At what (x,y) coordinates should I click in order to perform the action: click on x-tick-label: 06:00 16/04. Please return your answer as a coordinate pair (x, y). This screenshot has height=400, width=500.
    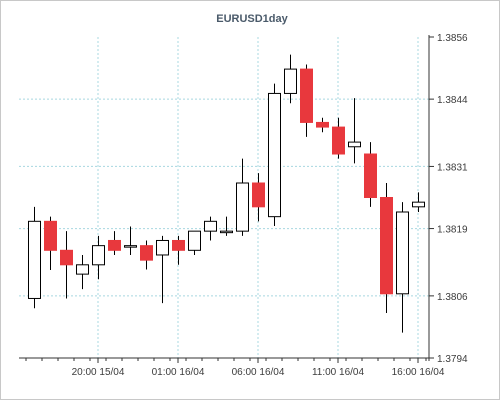
    Looking at the image, I should click on (258, 372).